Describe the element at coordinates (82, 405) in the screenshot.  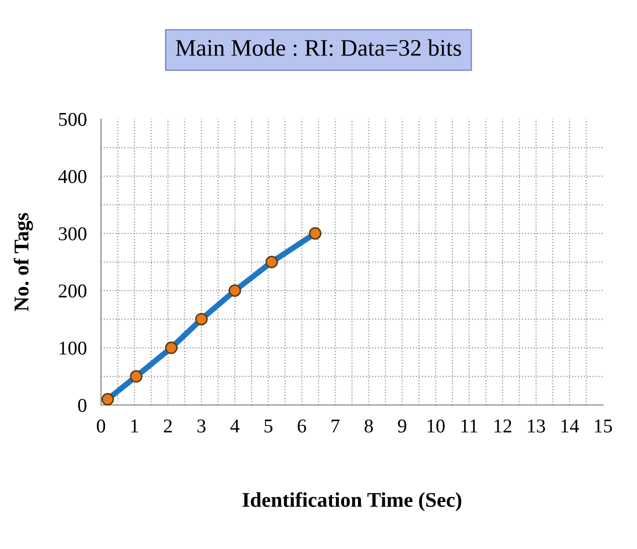
I see `y-tick-label: 0` at that location.